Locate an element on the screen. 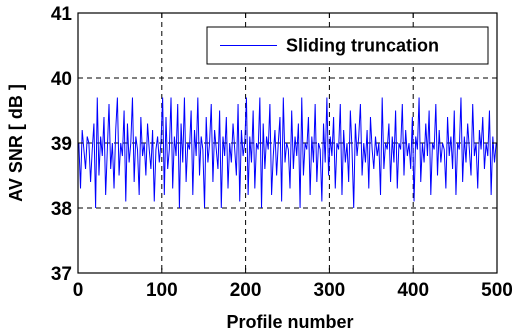 The image size is (516, 334). x-axis-label: Profile number is located at coordinates (289, 322).